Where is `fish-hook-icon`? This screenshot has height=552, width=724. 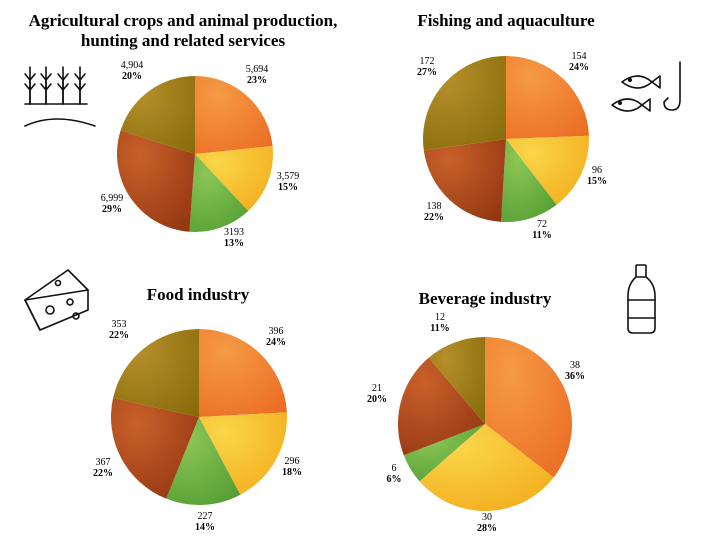 fish-hook-icon is located at coordinates (646, 86).